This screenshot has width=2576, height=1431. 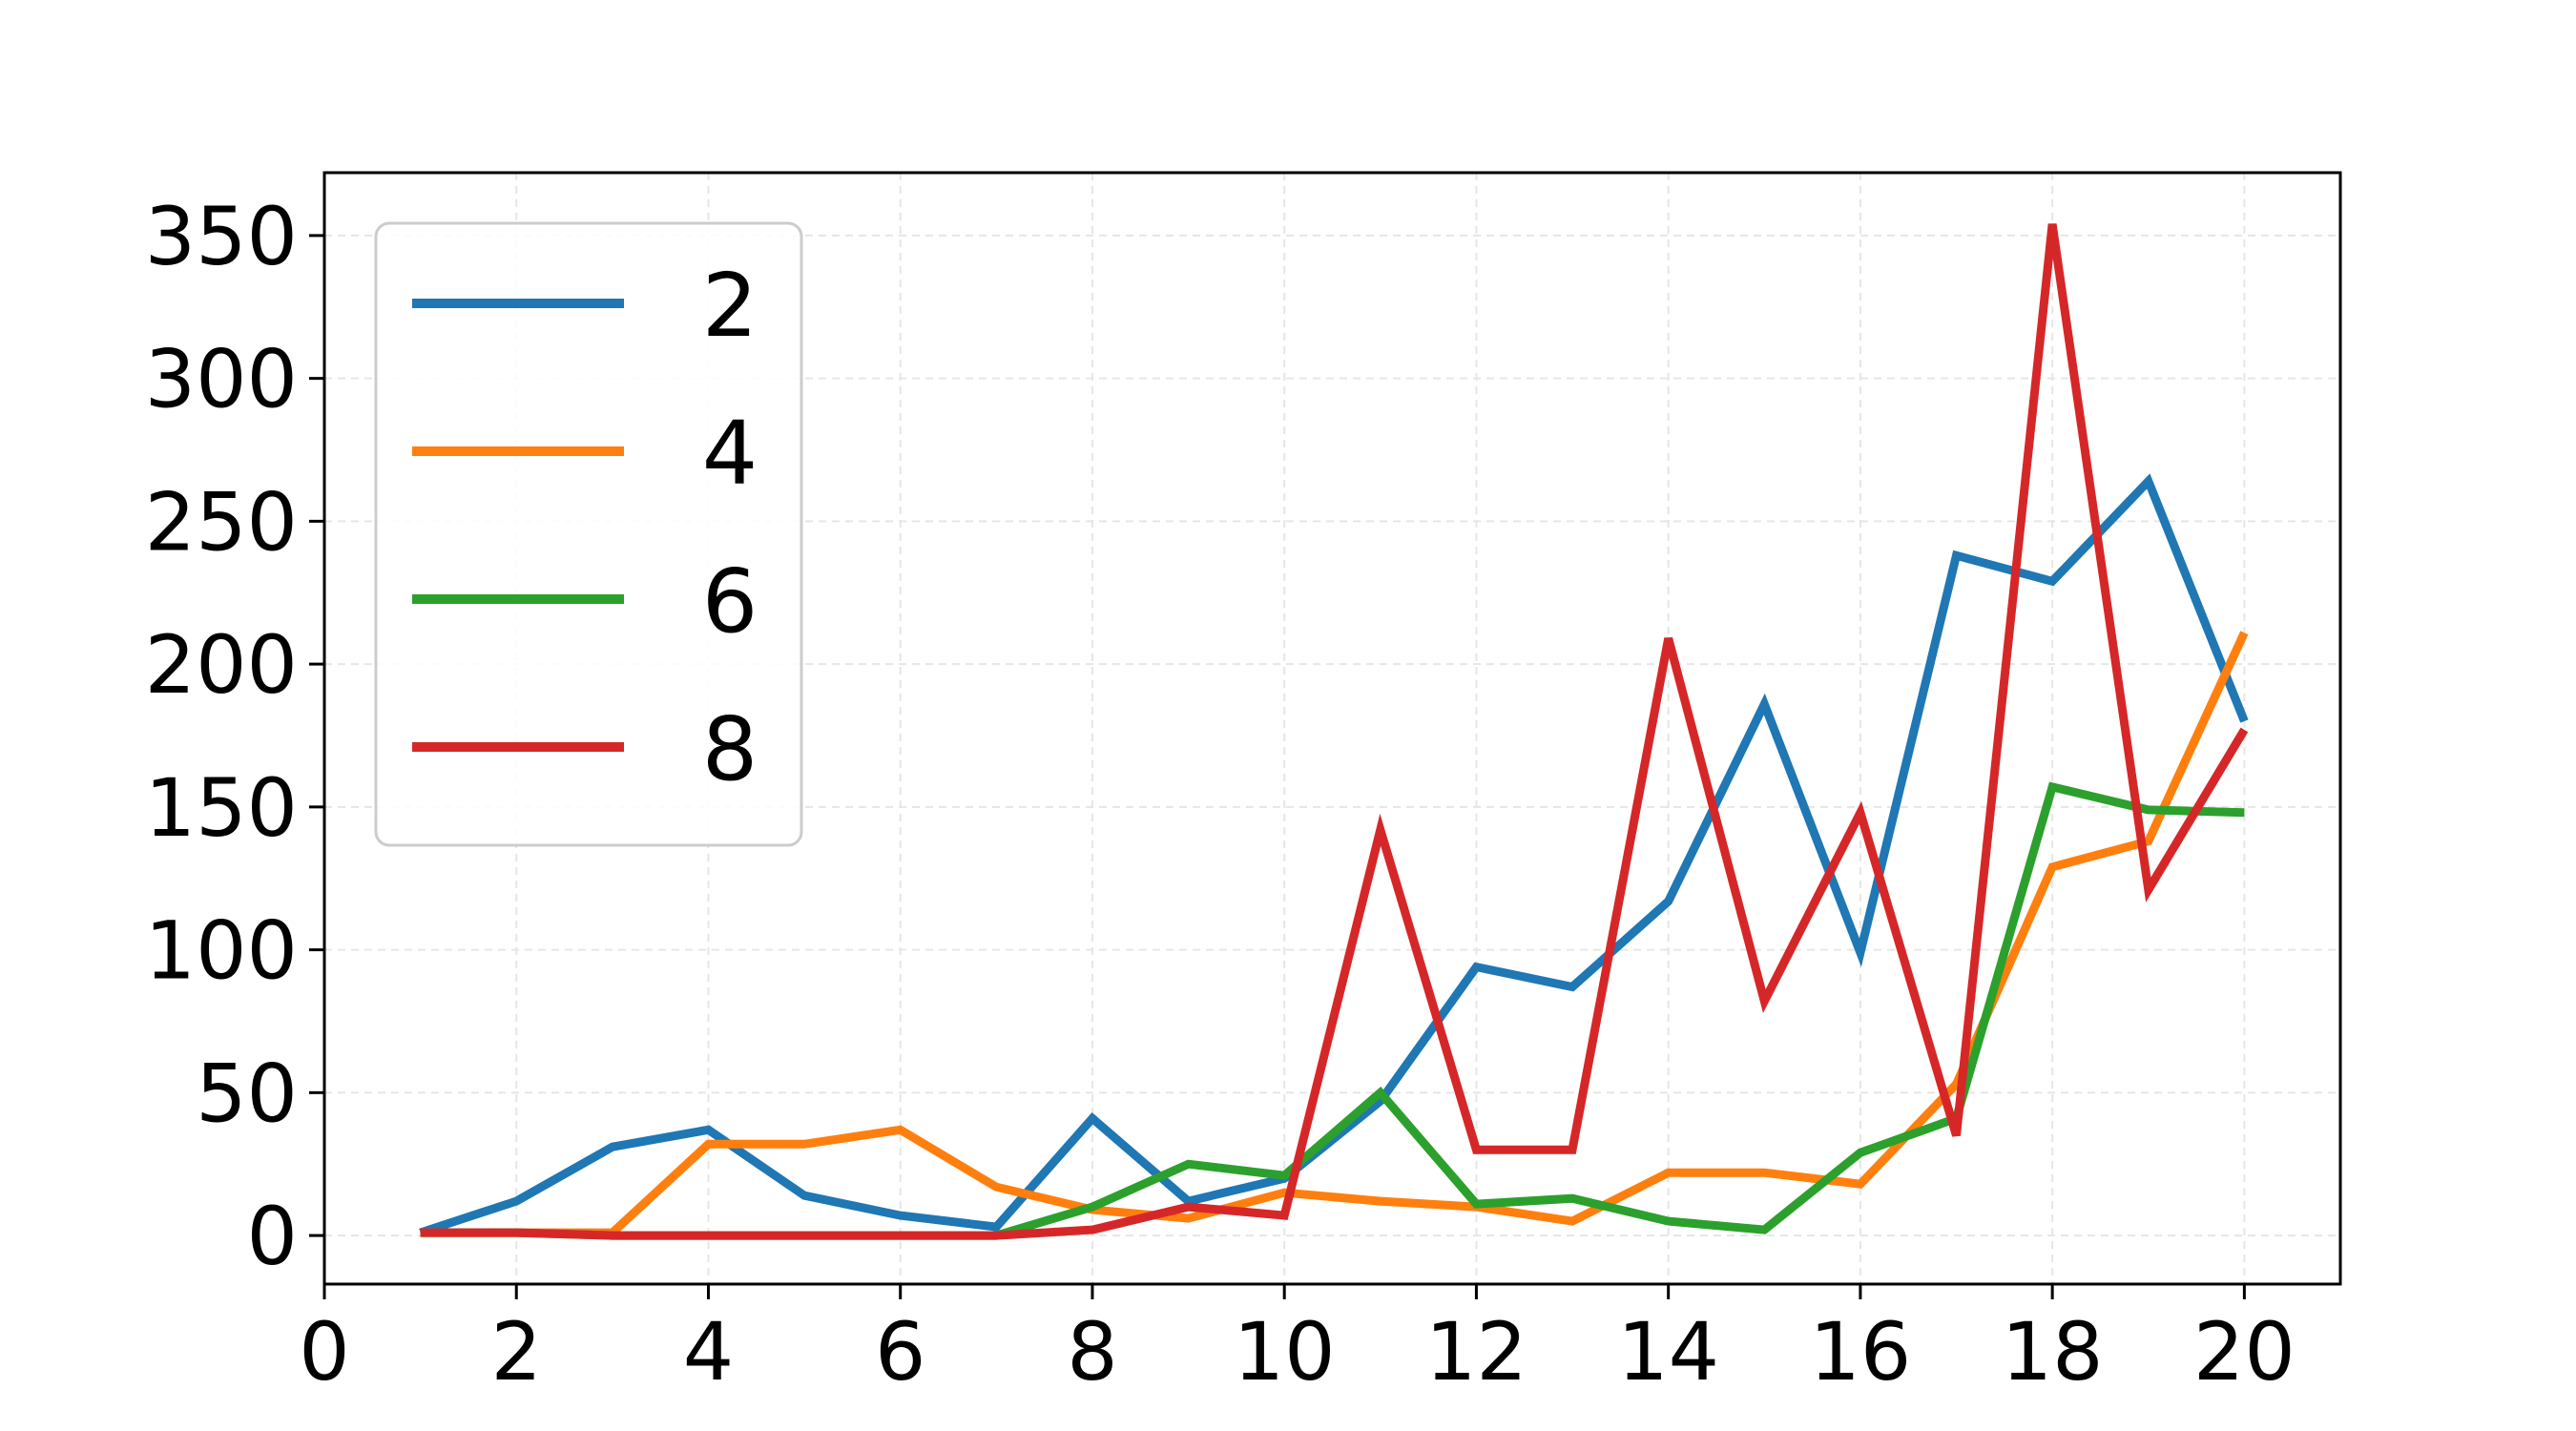 What do you see at coordinates (516, 1352) in the screenshot?
I see `x-tick-label: 2` at bounding box center [516, 1352].